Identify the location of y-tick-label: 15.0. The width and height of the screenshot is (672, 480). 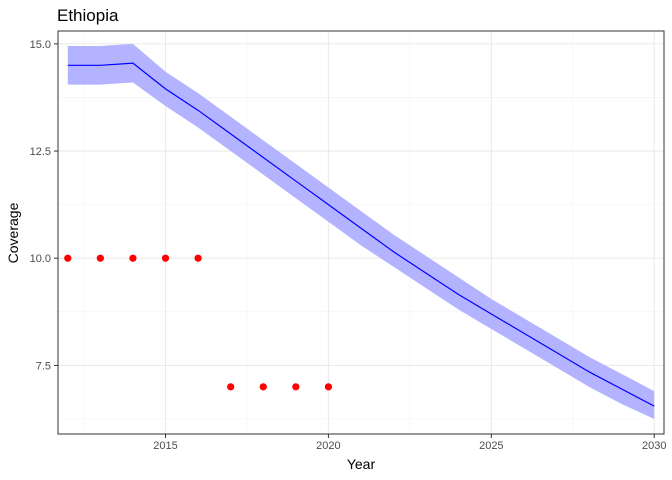
(40, 45).